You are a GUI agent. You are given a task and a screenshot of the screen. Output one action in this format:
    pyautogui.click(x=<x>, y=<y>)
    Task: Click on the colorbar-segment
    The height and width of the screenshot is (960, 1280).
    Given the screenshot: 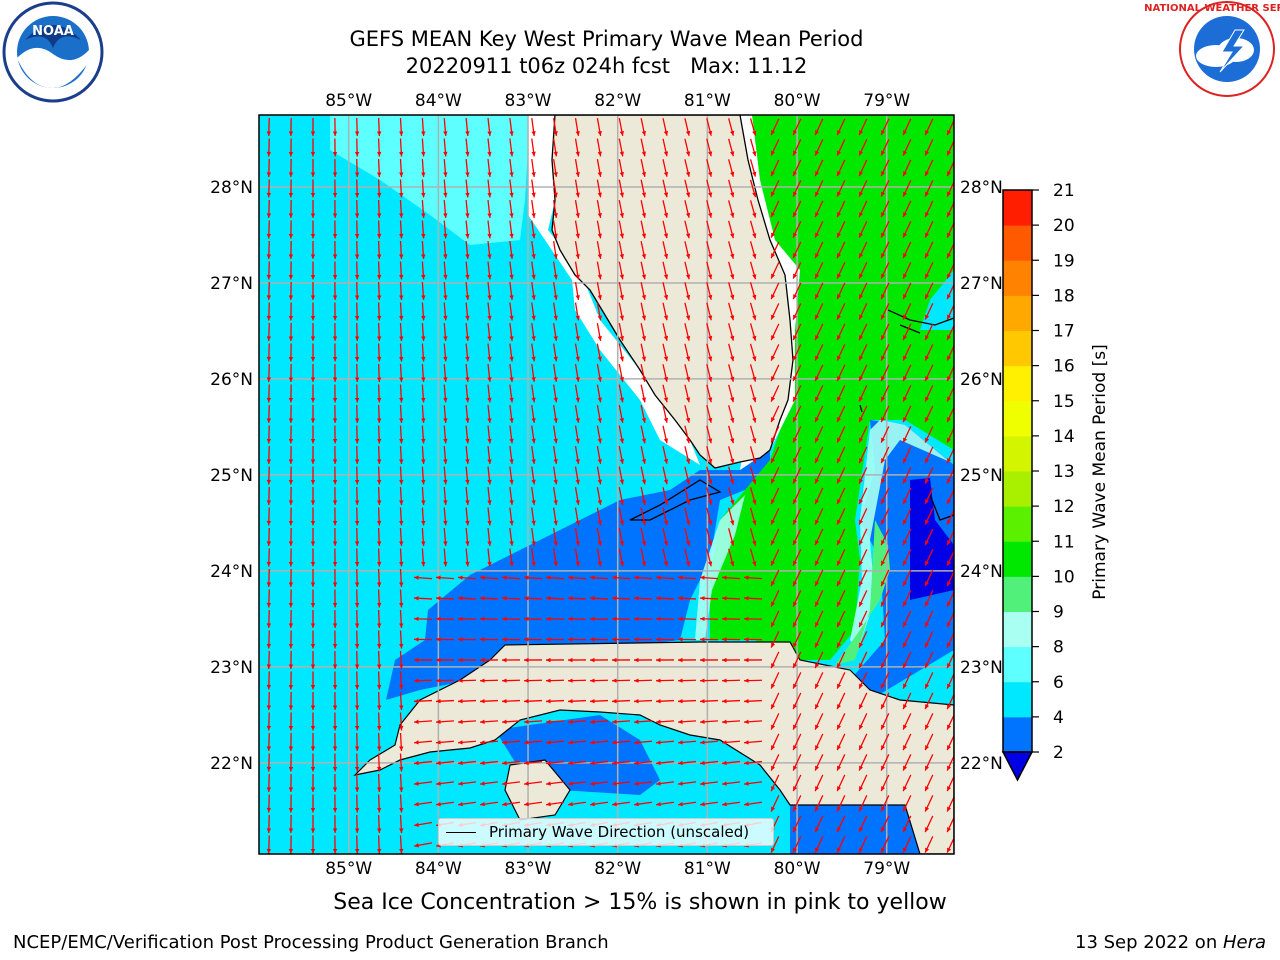 What is the action you would take?
    pyautogui.click(x=1017, y=313)
    